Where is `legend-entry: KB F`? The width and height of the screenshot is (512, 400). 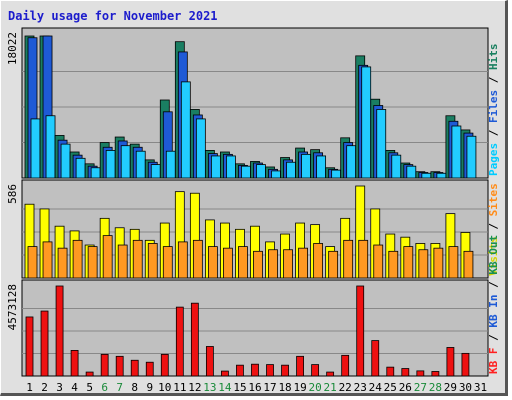 legend-entry: KB F is located at coordinates (493, 361).